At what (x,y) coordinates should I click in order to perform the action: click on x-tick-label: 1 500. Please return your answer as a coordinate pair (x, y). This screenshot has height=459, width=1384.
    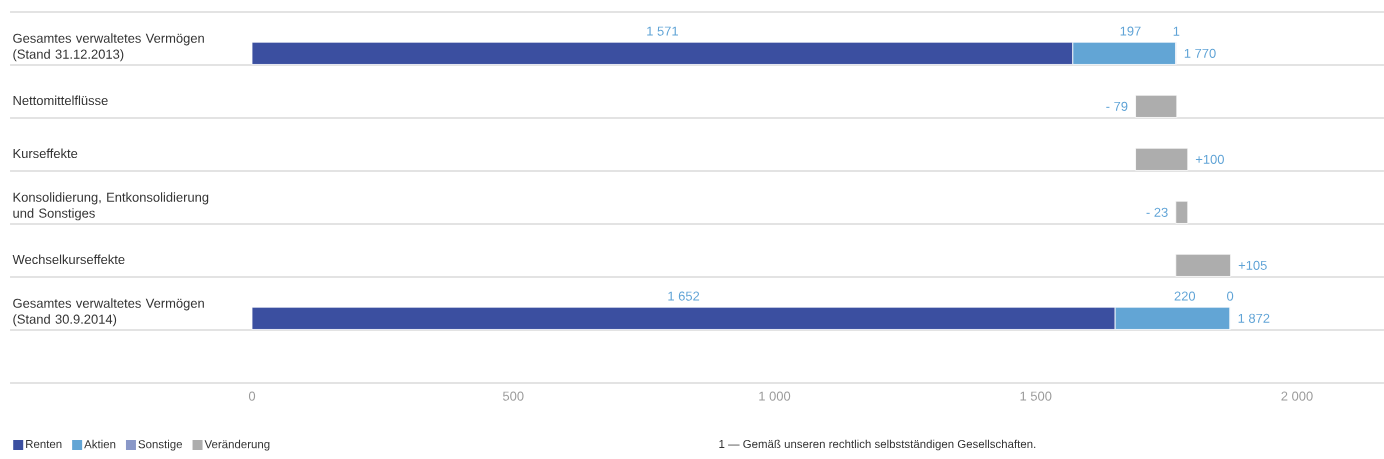
    Looking at the image, I should click on (1036, 396).